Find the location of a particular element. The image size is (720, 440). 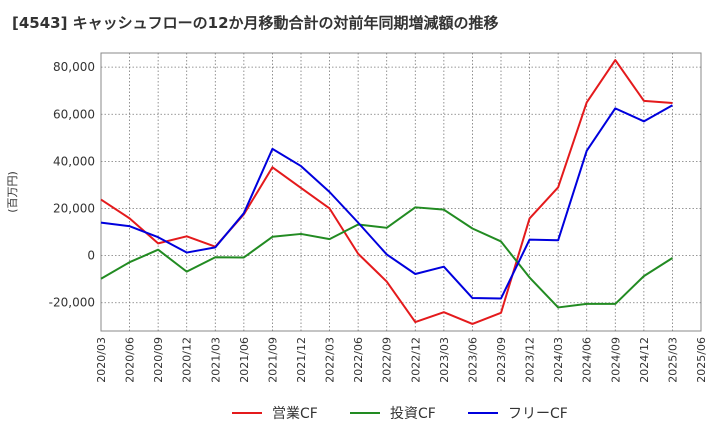

legend-label-1: 営業CF is located at coordinates (295, 414).